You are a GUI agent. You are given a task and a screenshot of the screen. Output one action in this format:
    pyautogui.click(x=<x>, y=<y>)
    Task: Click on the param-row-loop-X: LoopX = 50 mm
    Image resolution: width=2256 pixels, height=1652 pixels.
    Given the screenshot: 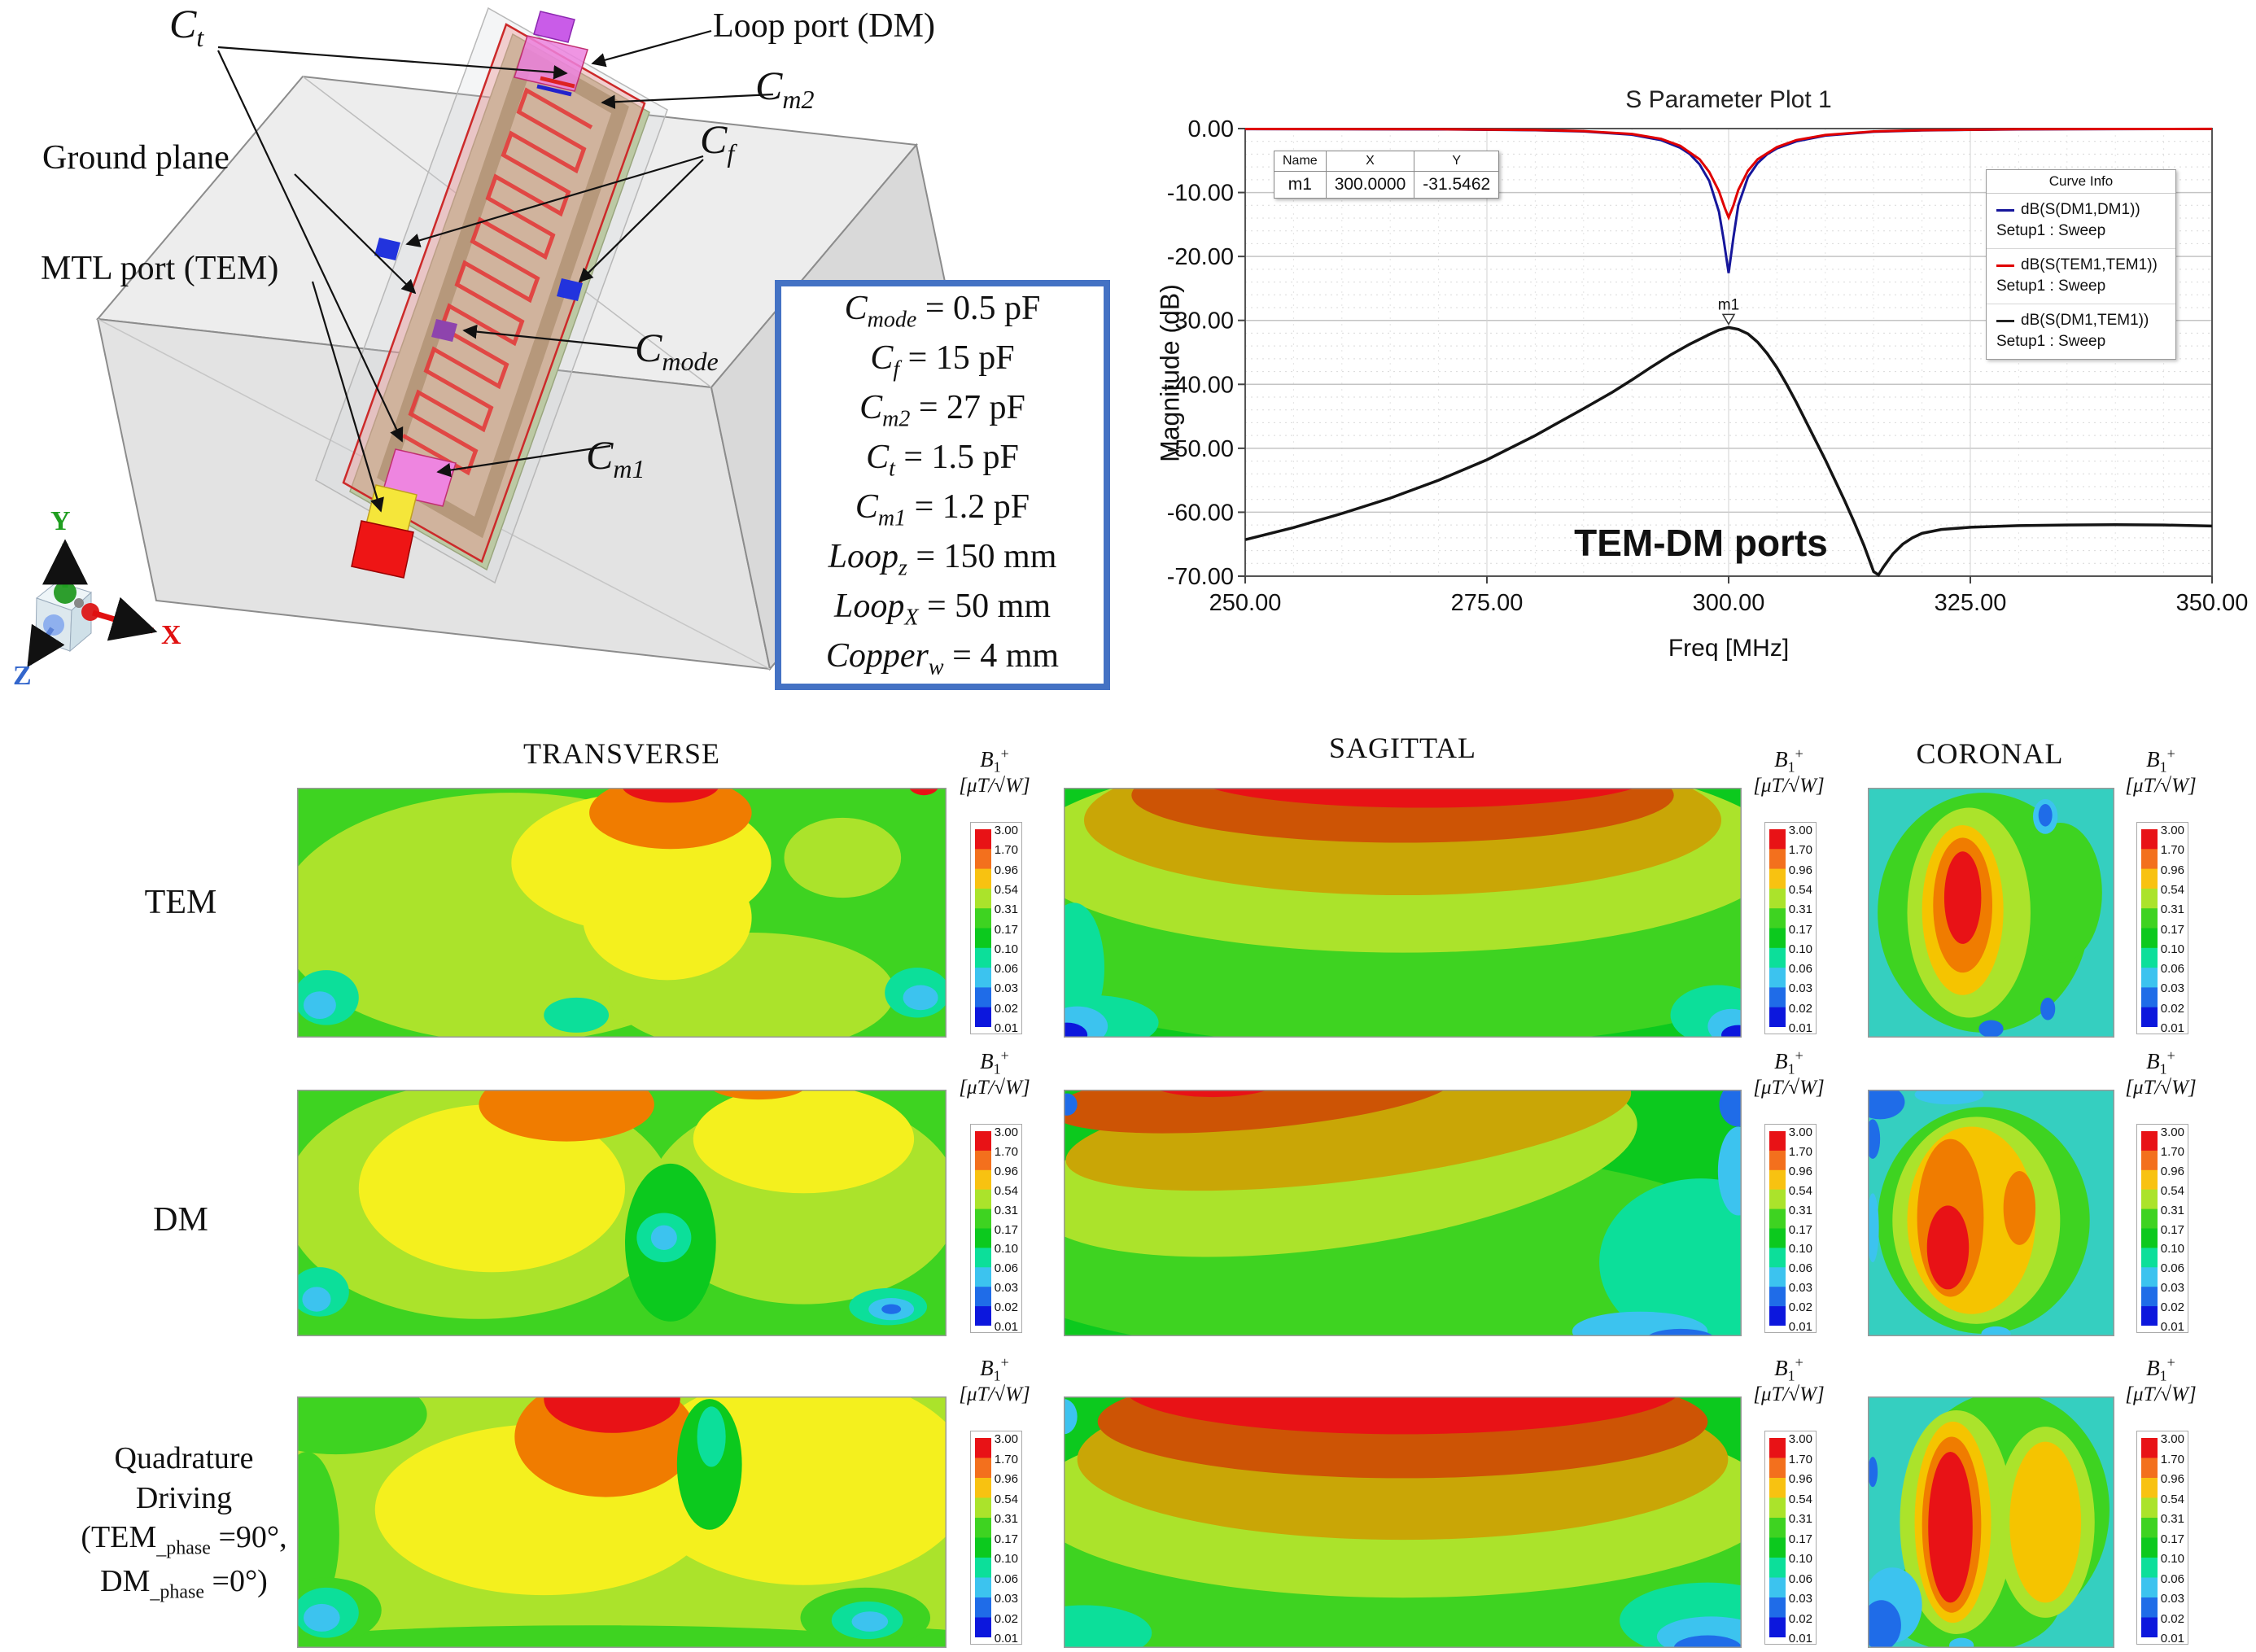 What is the action you would take?
    pyautogui.click(x=943, y=608)
    